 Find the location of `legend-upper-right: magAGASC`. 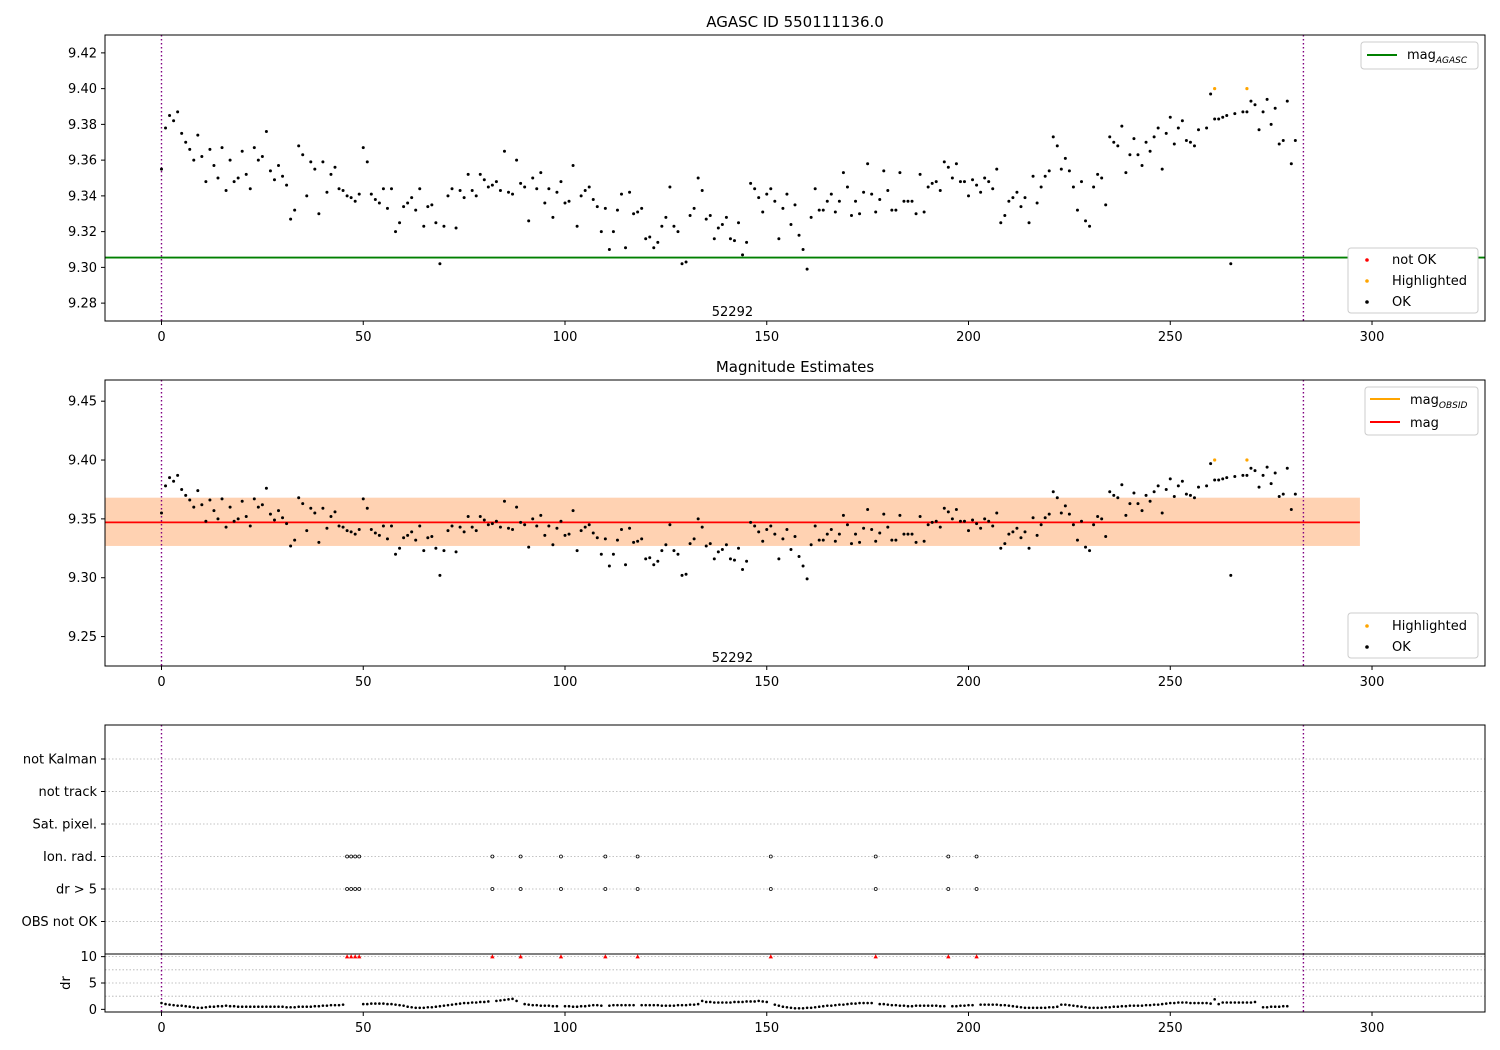

legend-upper-right: magAGASC is located at coordinates (1419, 55).